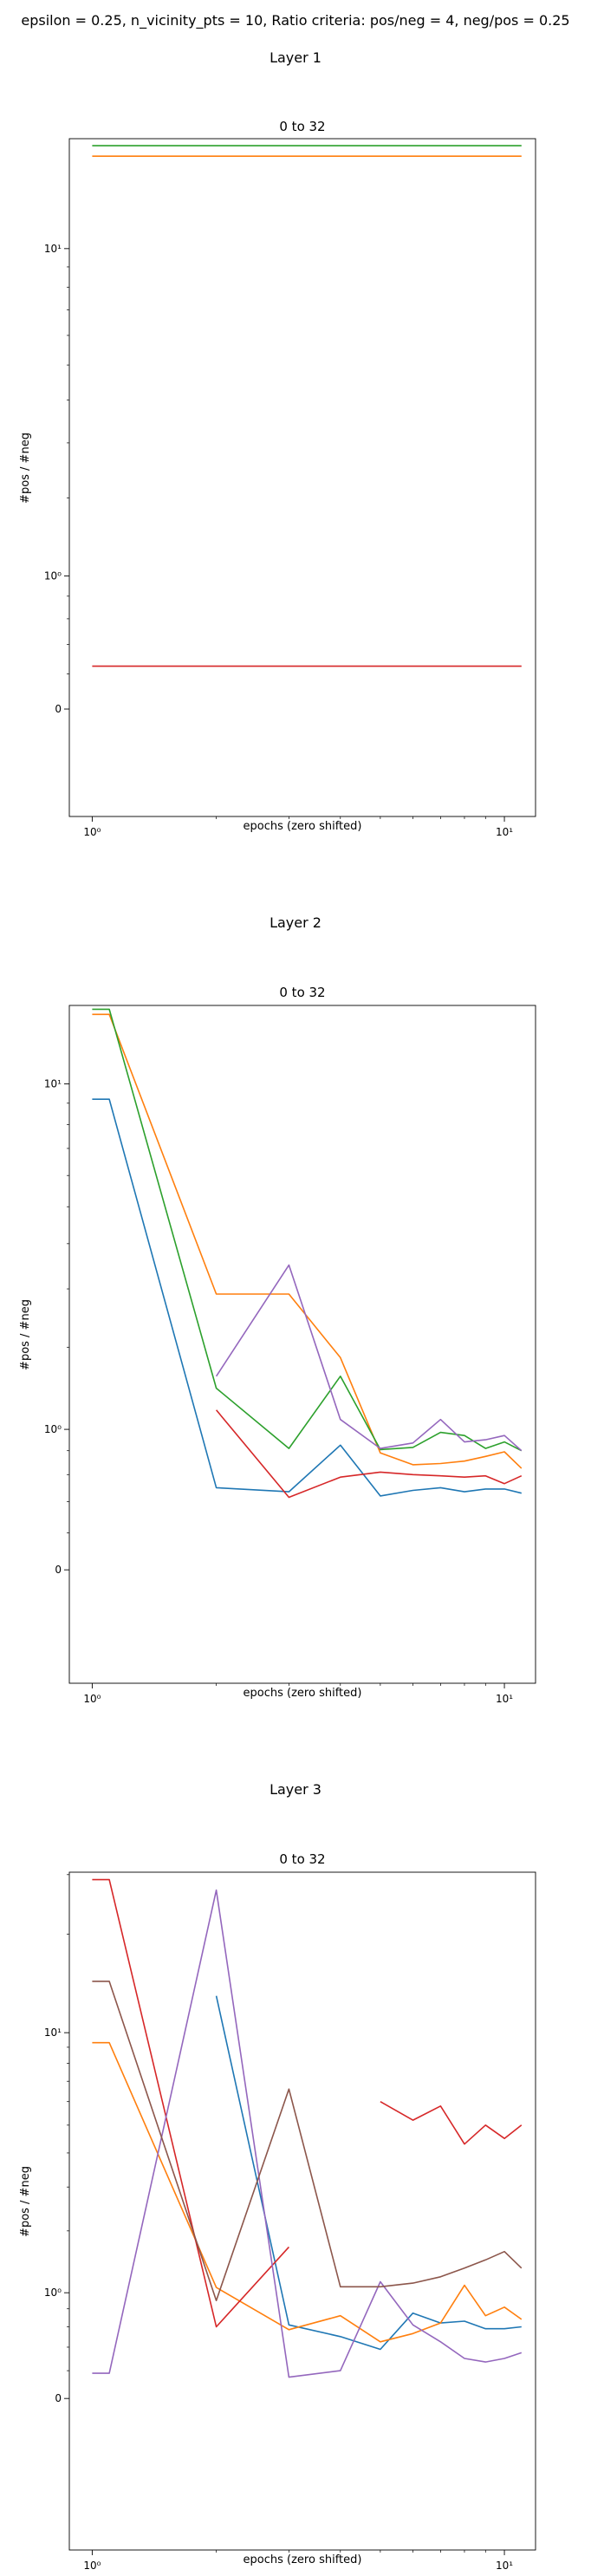  I want to click on layer-2-y-axis-label: #pos / #neg, so click(25, 1334).